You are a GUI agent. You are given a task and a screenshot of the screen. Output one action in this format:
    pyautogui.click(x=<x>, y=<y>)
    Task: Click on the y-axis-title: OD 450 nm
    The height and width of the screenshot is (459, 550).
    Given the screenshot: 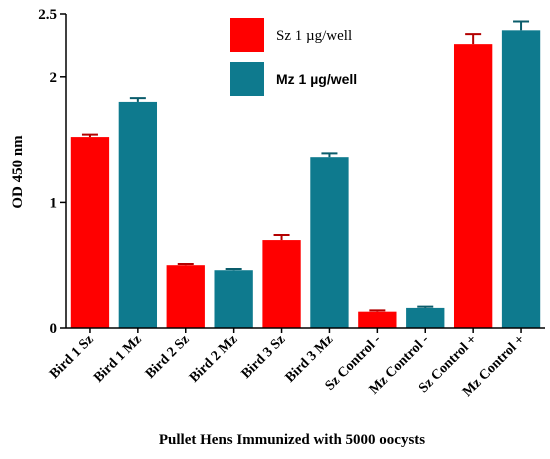 What is the action you would take?
    pyautogui.click(x=18, y=172)
    